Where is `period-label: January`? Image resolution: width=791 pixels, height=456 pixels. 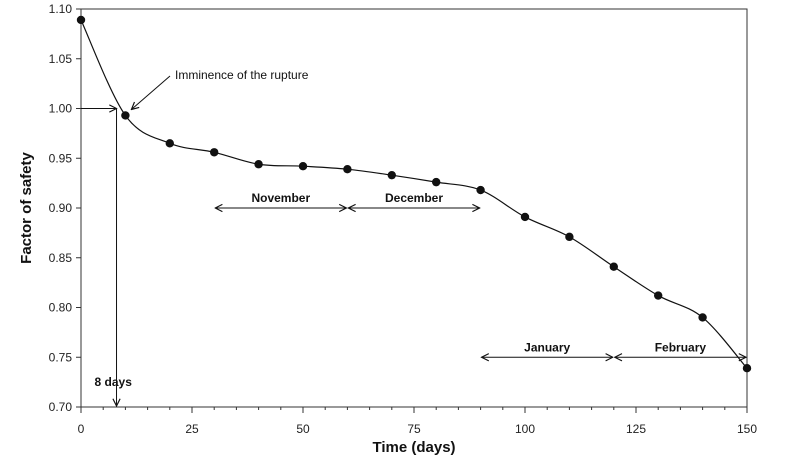 period-label: January is located at coordinates (547, 347).